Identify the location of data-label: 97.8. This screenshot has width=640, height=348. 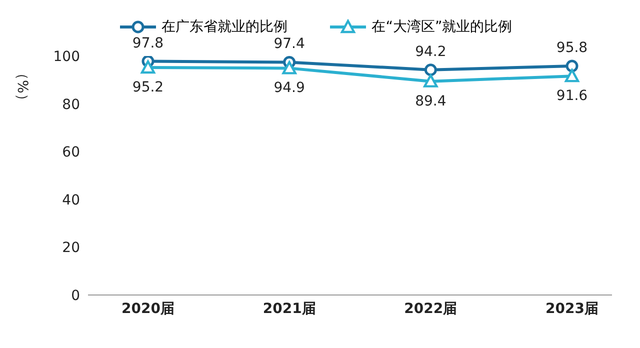
(148, 43).